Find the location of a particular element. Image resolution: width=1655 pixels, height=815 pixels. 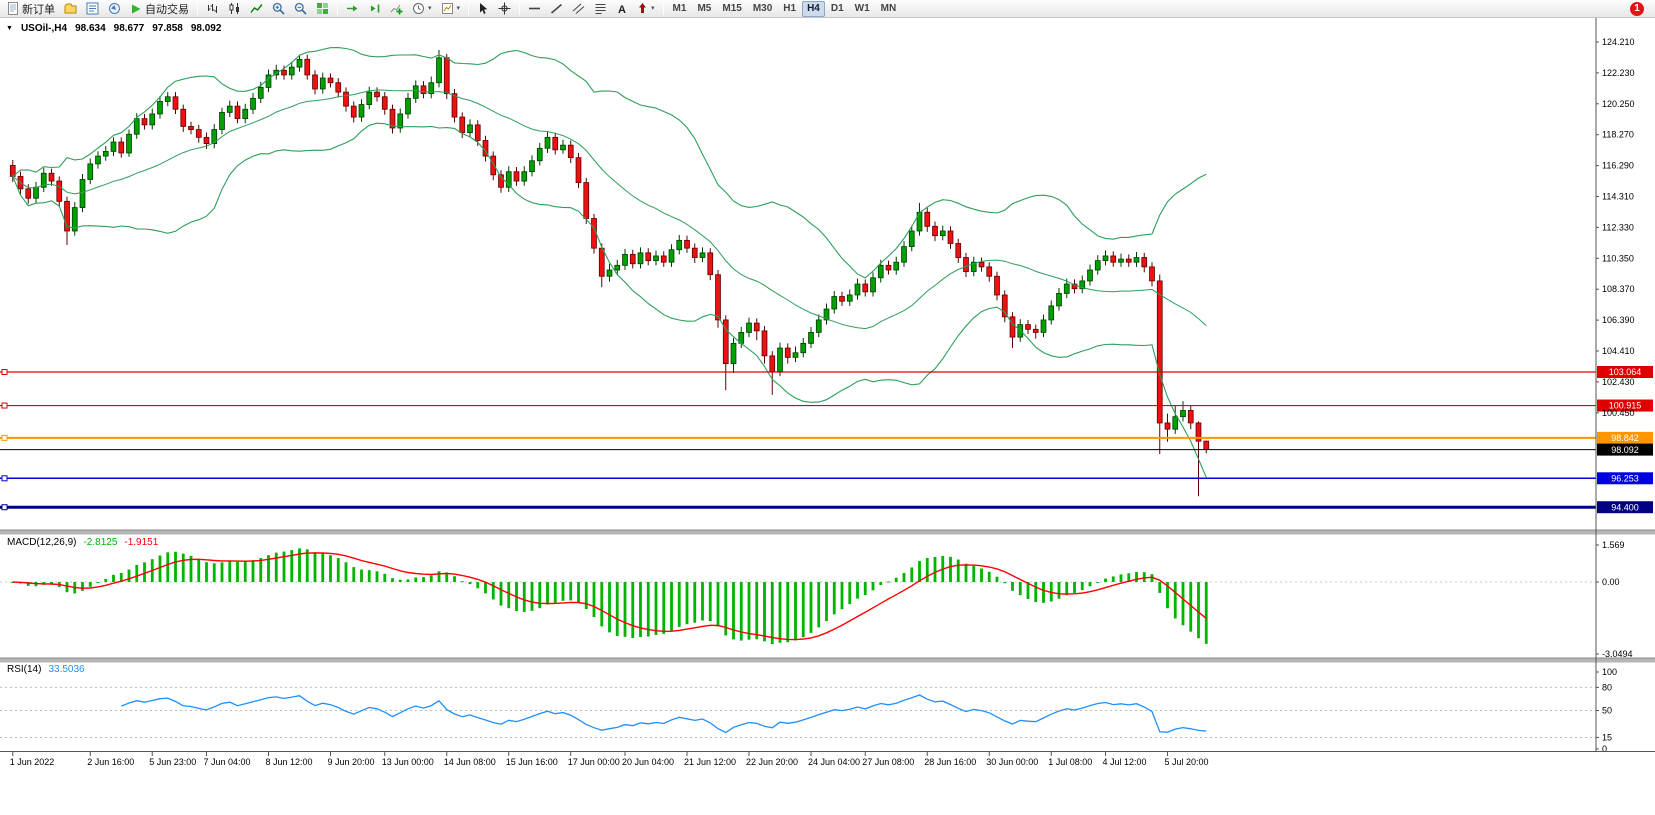

svg-text: 5 Jun 23:00 is located at coordinates (172, 762).